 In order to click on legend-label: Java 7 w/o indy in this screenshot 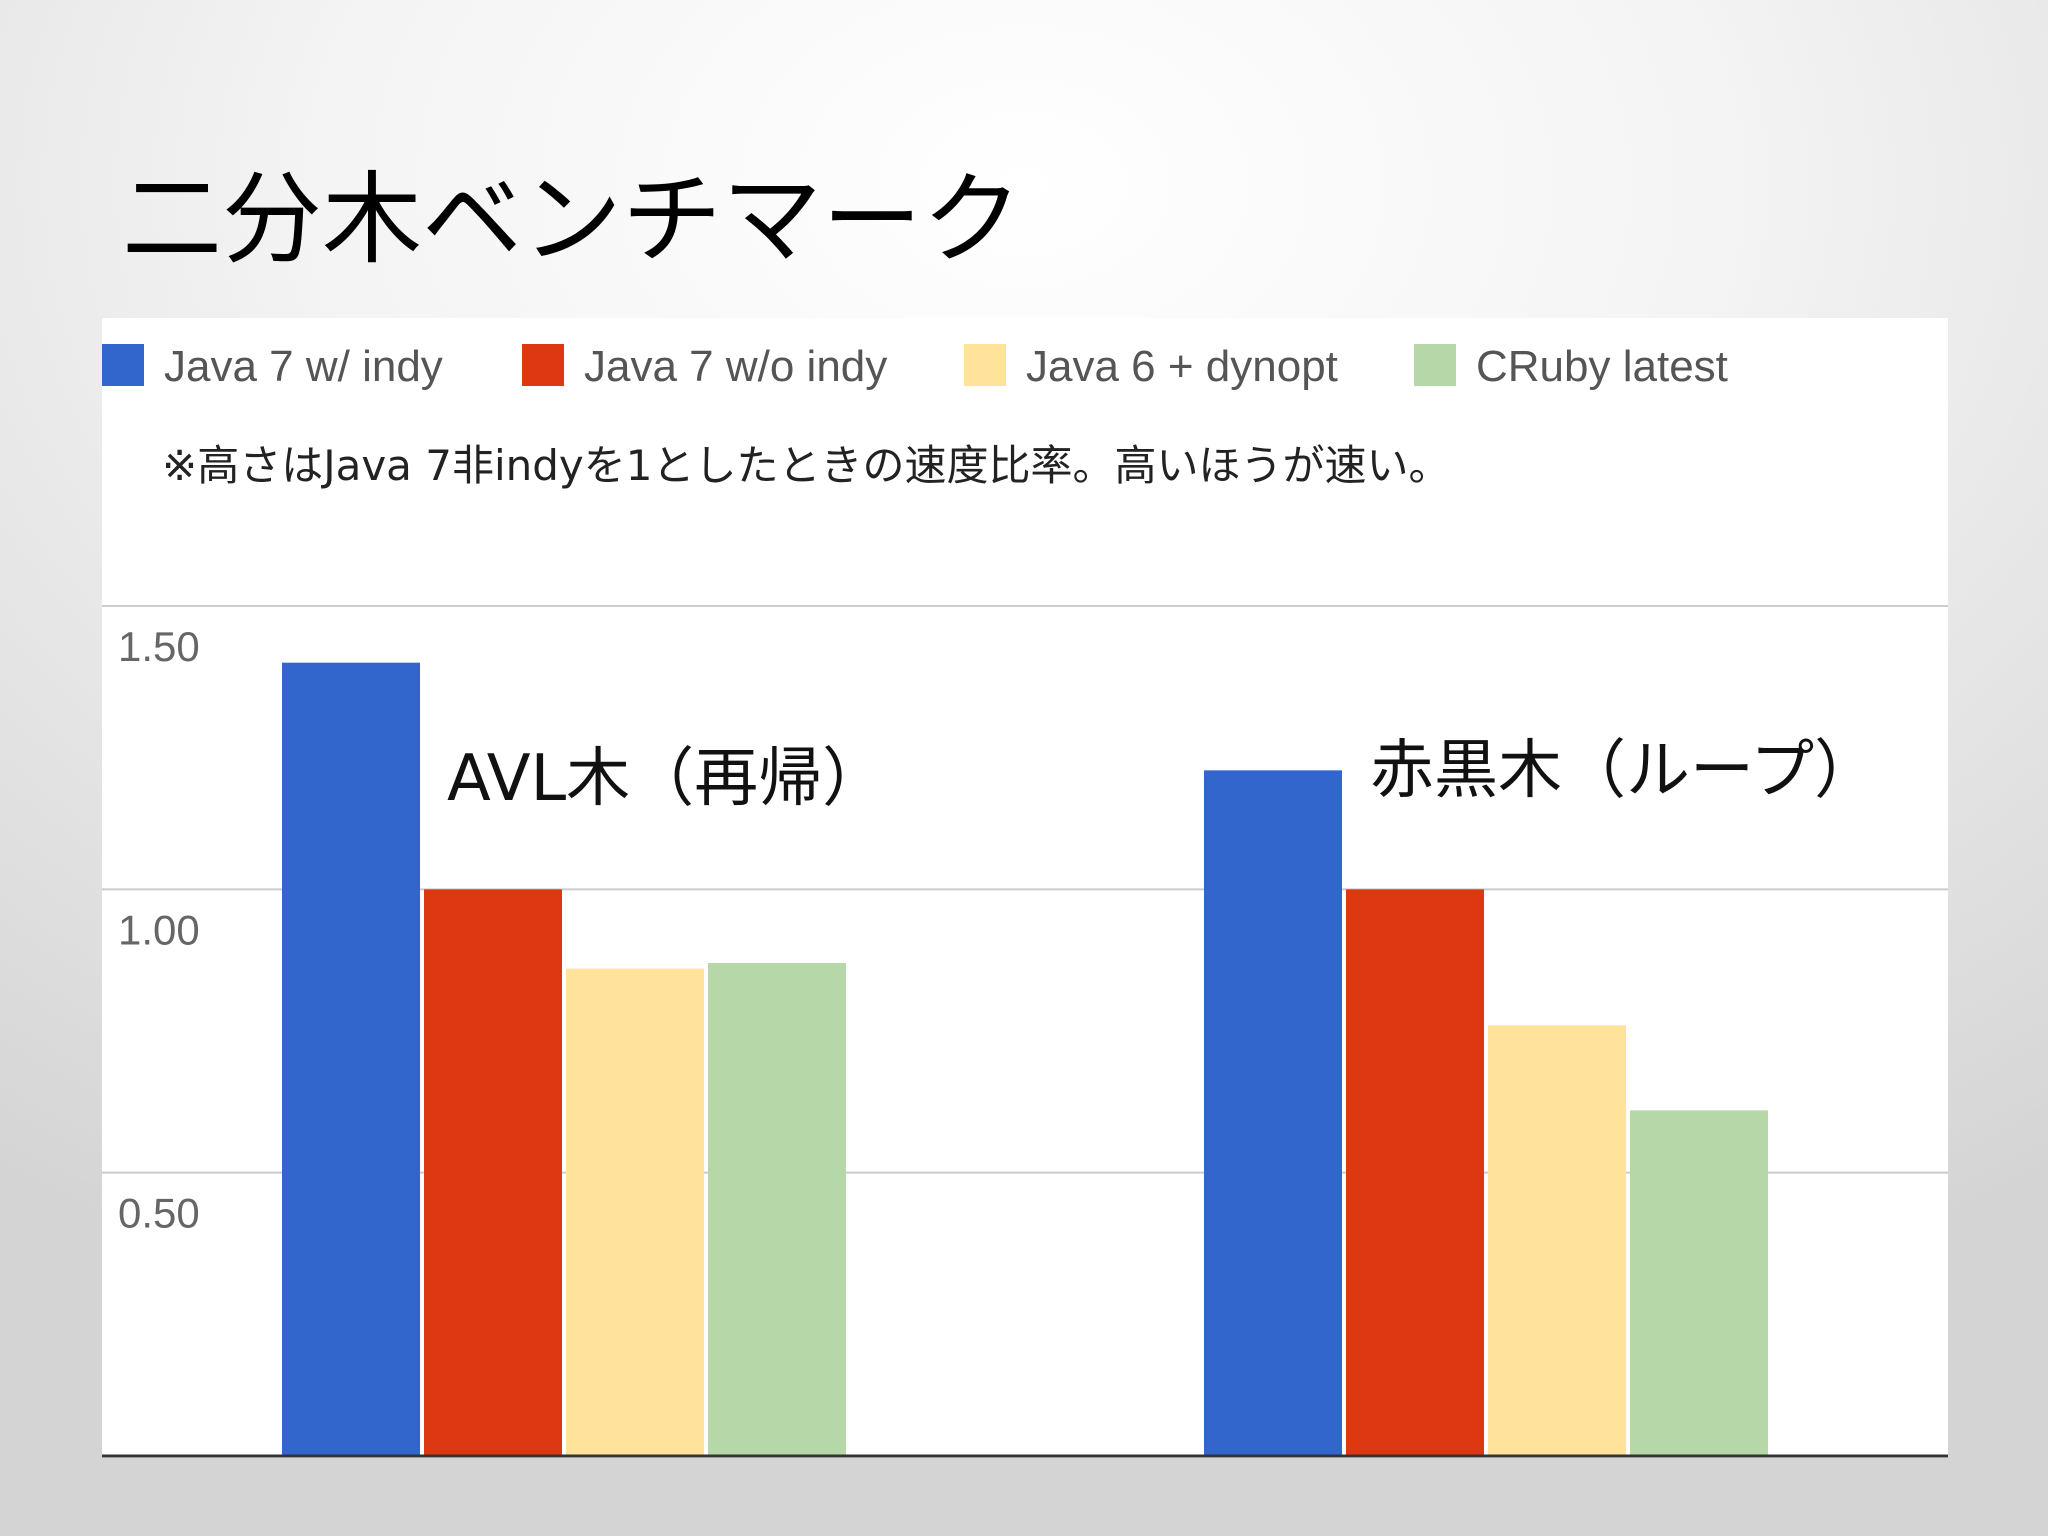, I will do `click(735, 366)`.